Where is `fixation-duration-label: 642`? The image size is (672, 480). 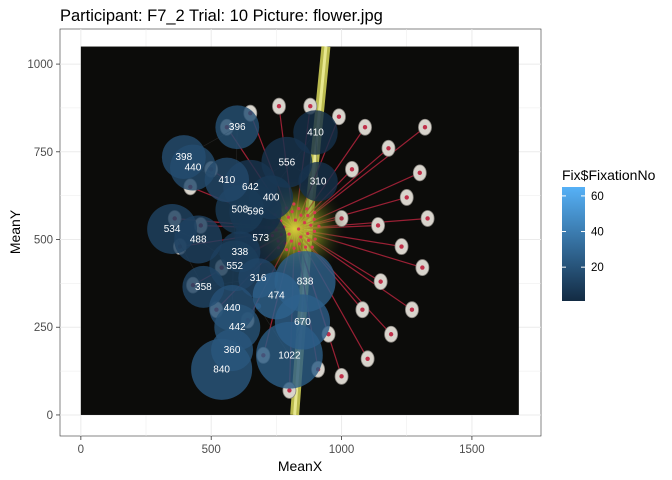
fixation-duration-label: 642 is located at coordinates (250, 187).